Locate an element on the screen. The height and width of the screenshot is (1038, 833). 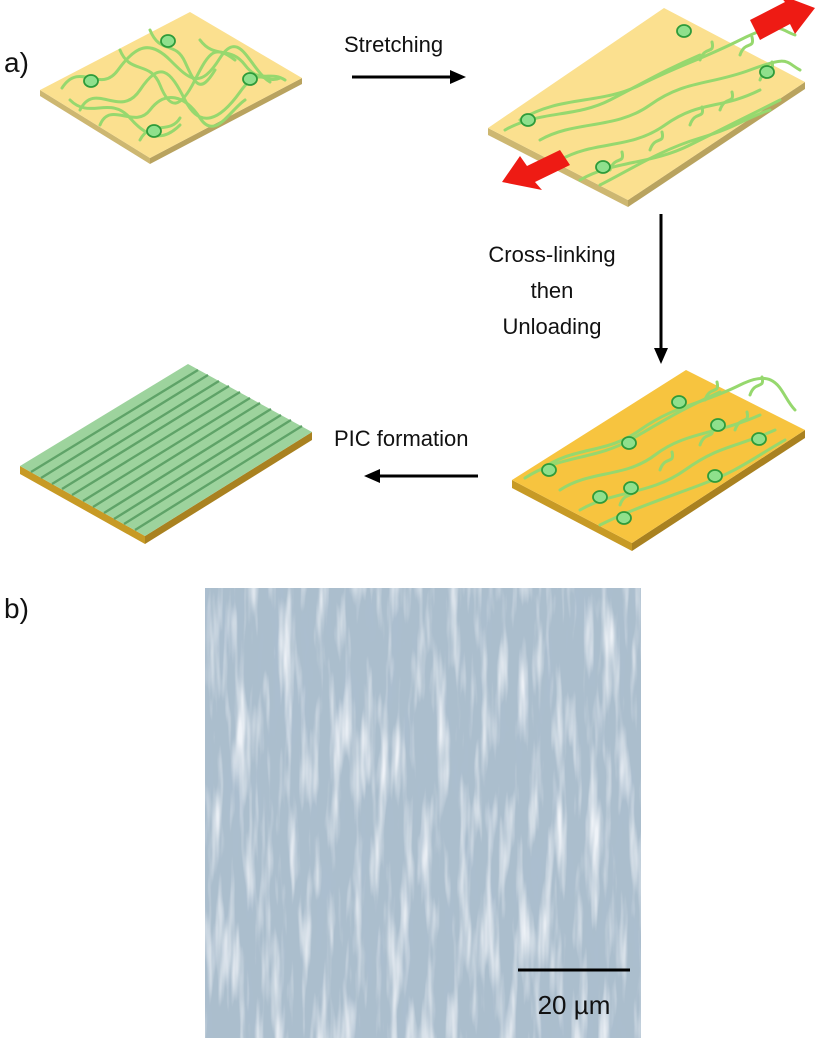
crosslink-arrow is located at coordinates (661, 289).